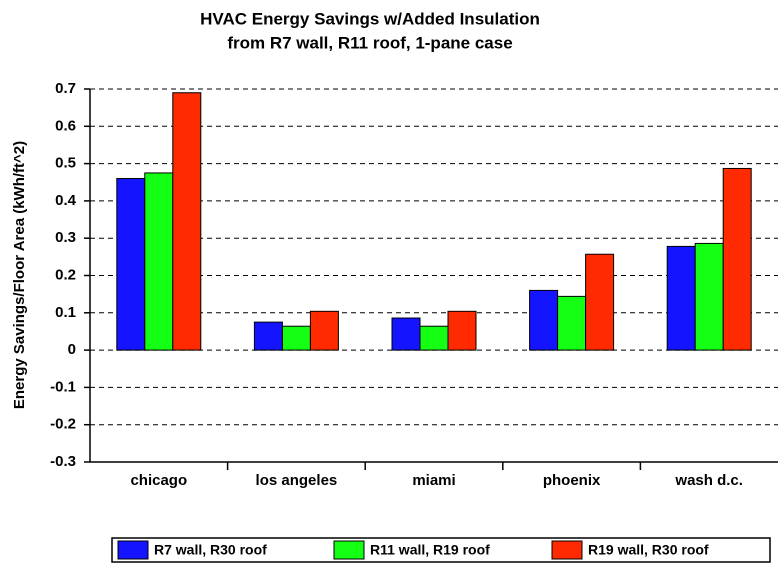  What do you see at coordinates (65, 88) in the screenshot?
I see `y-tick-label: 0.7` at bounding box center [65, 88].